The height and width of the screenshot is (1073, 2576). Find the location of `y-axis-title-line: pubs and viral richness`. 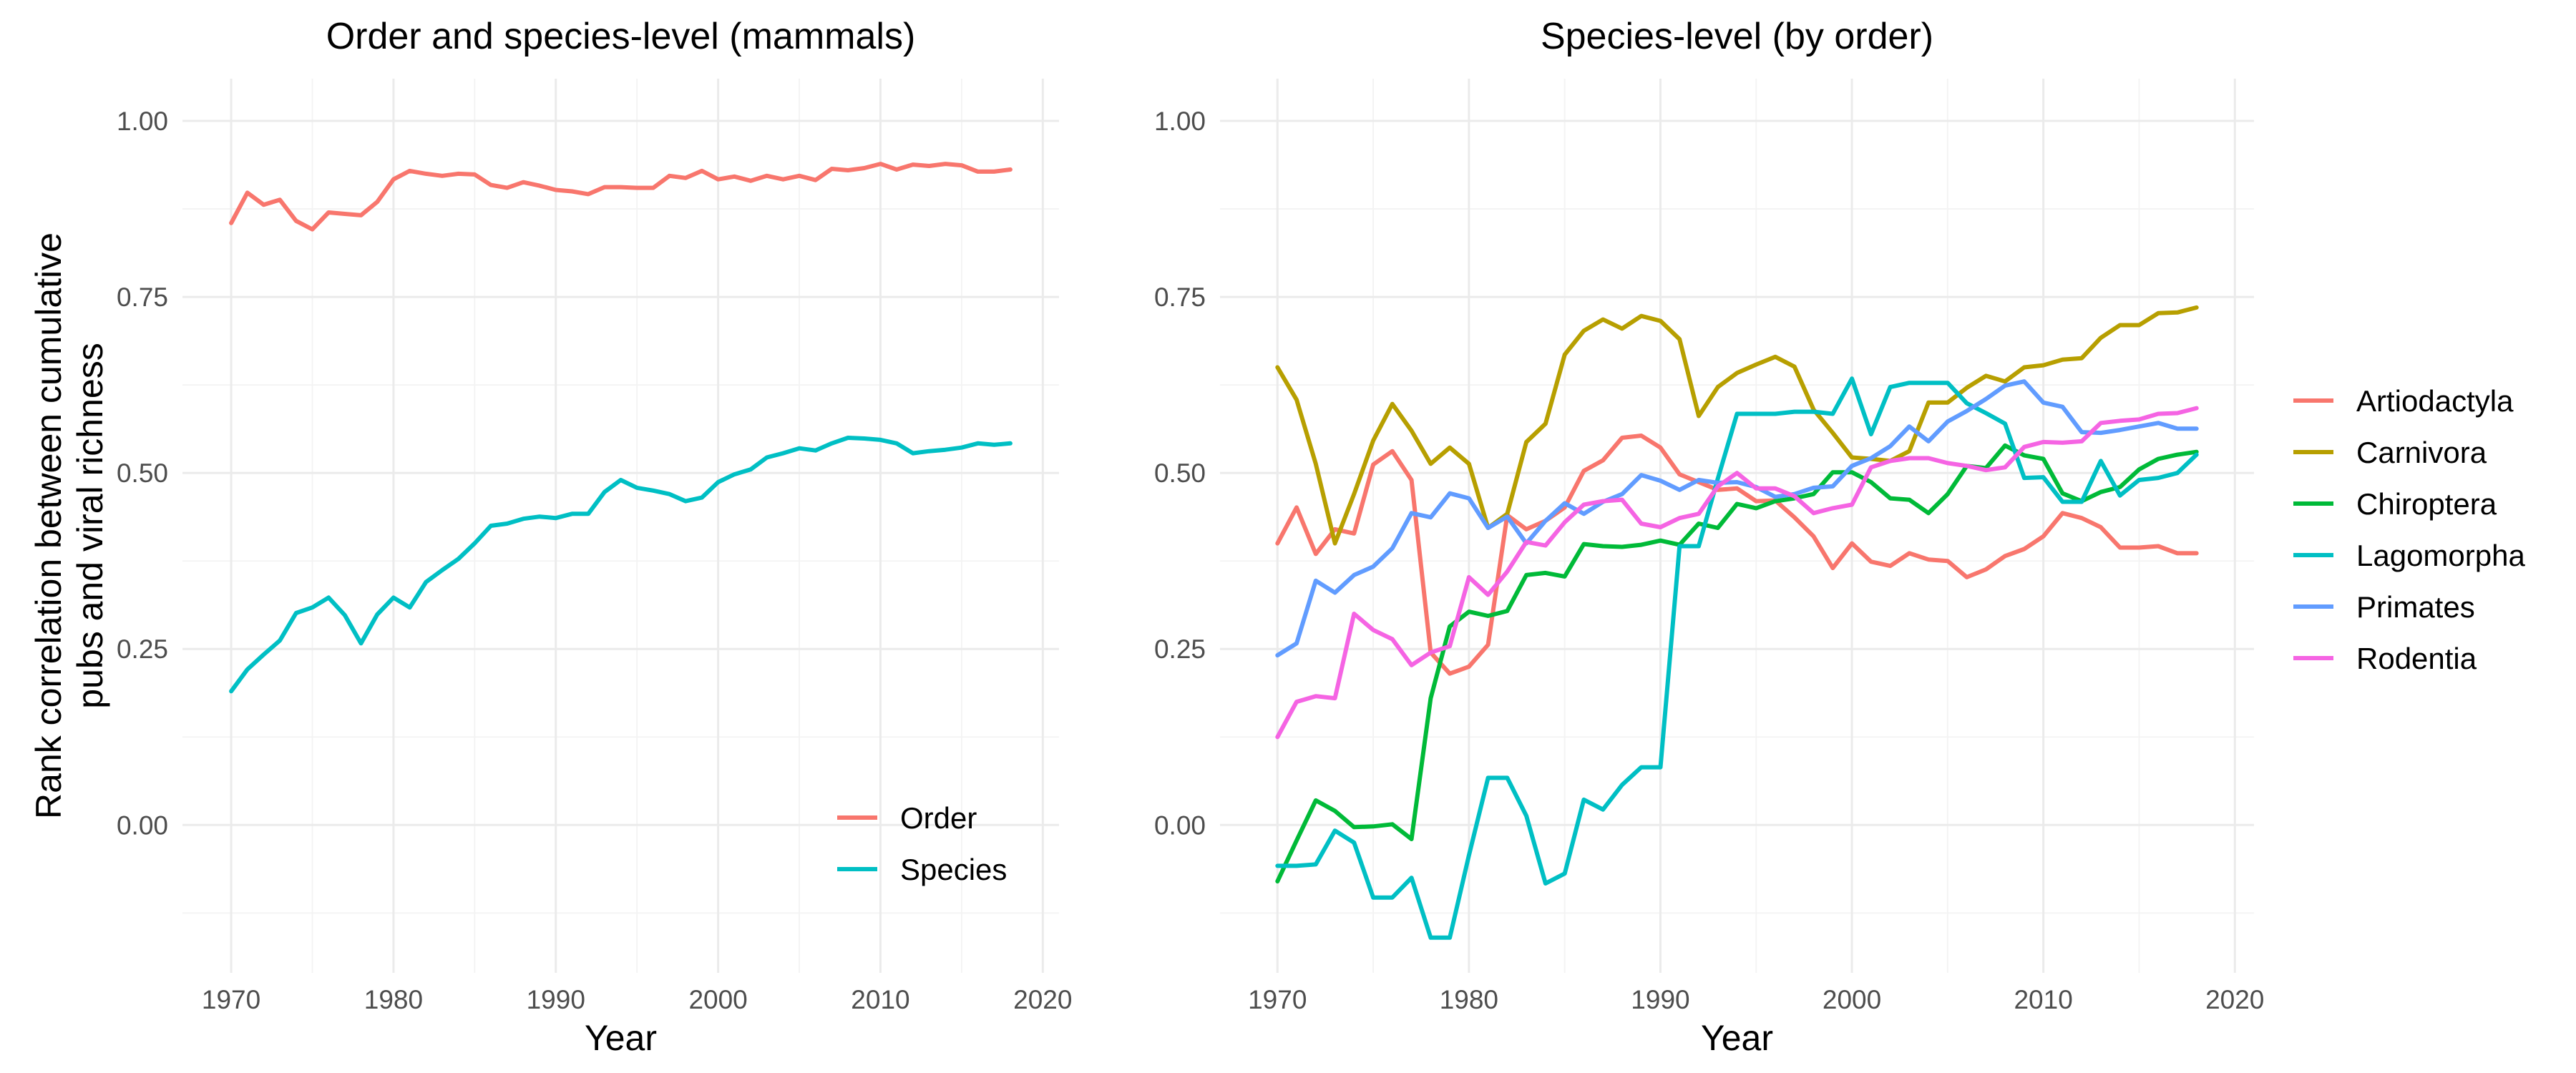

y-axis-title-line: pubs and viral richness is located at coordinates (90, 525).